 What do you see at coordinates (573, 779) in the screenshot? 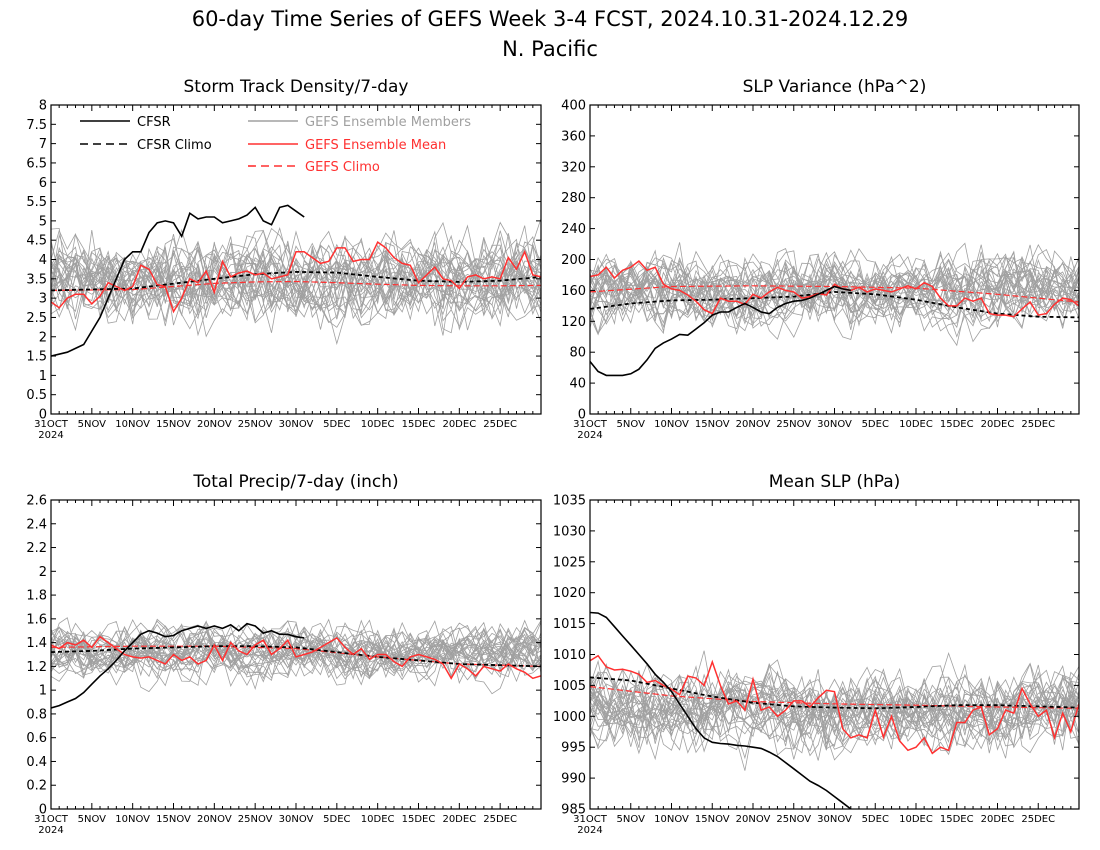
I see `y-tick-label: 990` at bounding box center [573, 779].